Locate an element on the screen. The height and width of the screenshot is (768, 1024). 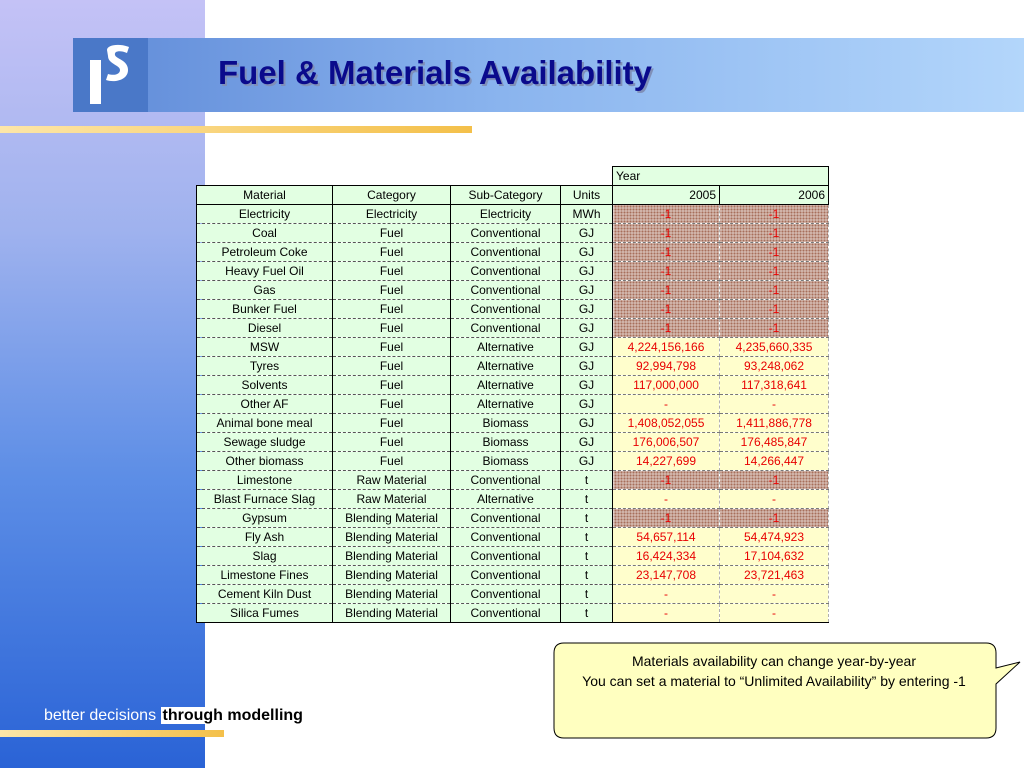
cell-material: Bunker Fuel is located at coordinates (264, 309).